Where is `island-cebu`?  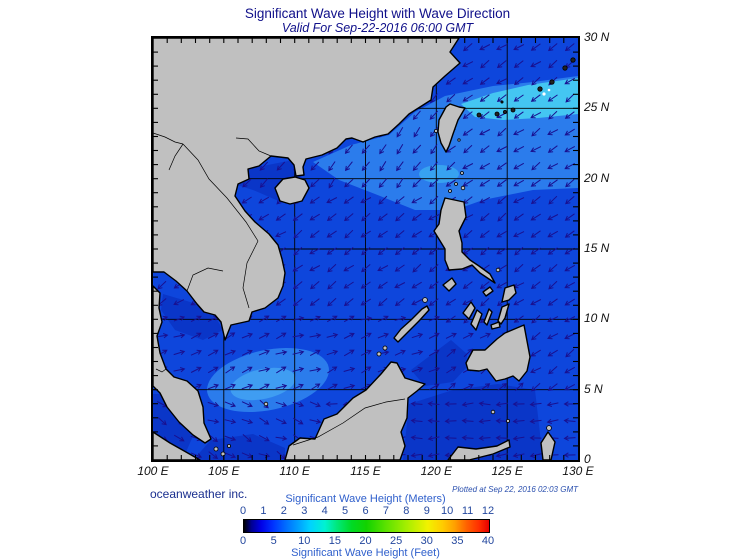 island-cebu is located at coordinates (488, 317).